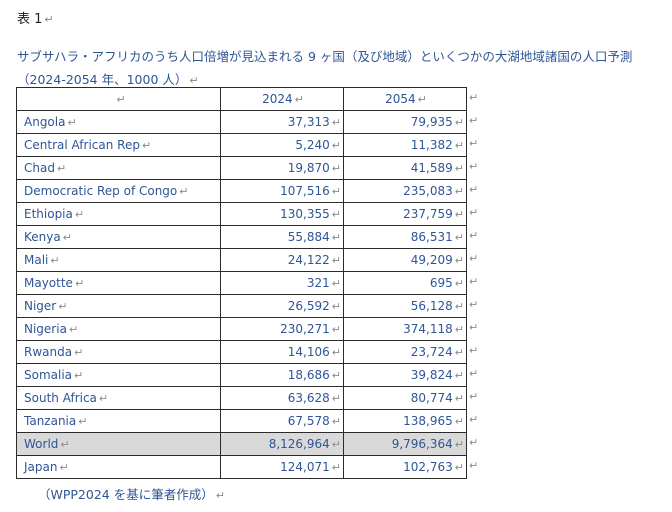 Image resolution: width=672 pixels, height=512 pixels. Describe the element at coordinates (405, 260) in the screenshot. I see `value-2054-cell: 49,209 ↵` at that location.